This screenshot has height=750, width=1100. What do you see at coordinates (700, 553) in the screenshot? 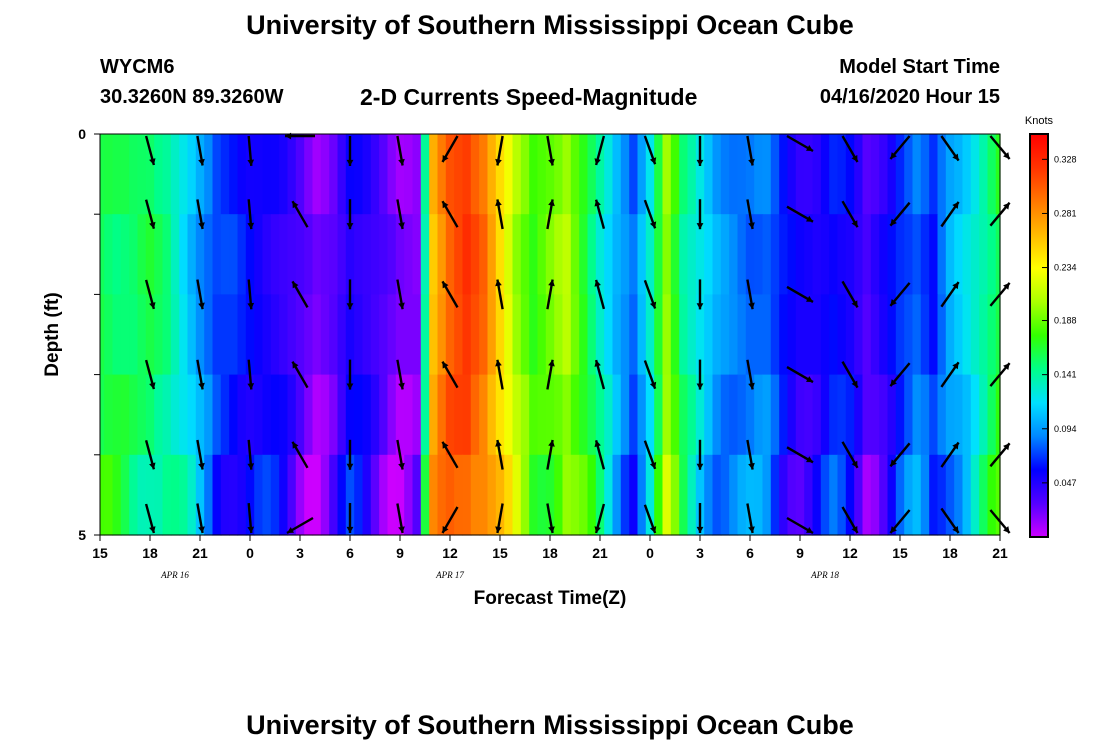
I see `x-tick-label: 3` at bounding box center [700, 553].